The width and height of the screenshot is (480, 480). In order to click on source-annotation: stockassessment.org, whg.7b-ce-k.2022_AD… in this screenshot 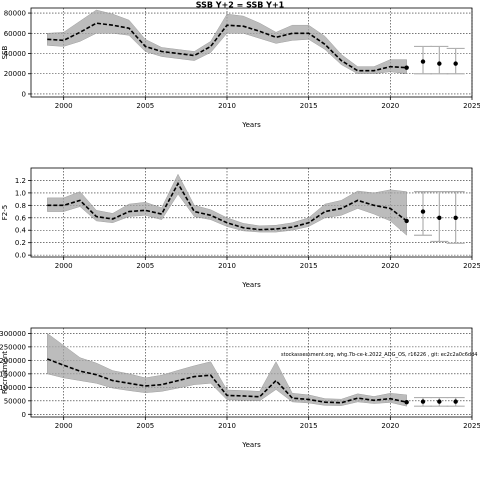, I will do `click(379, 355)`.